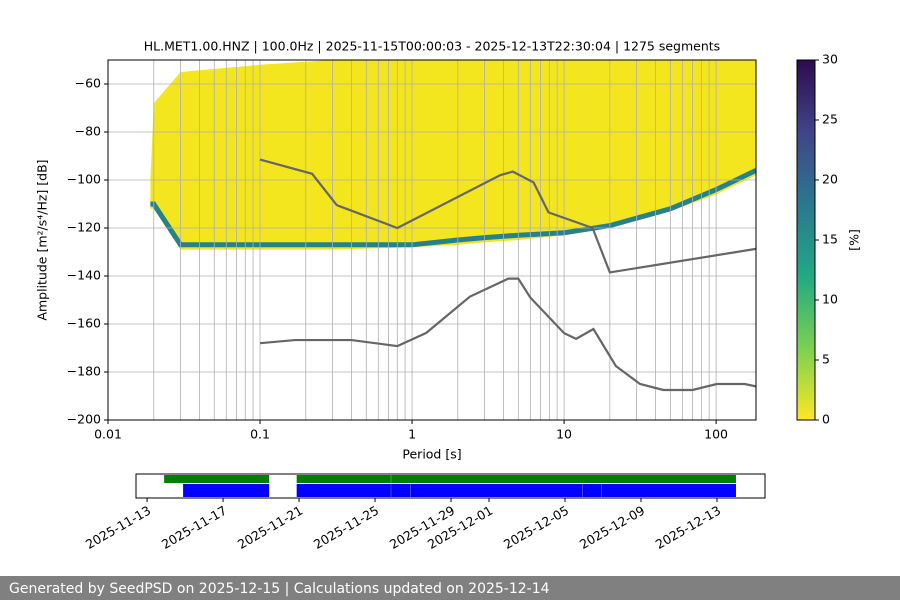 The height and width of the screenshot is (600, 900). I want to click on y-tick-label: −200, so click(84, 419).